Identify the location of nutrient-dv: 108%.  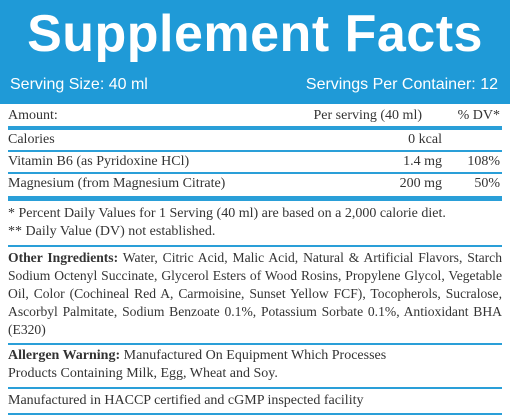
(483, 161).